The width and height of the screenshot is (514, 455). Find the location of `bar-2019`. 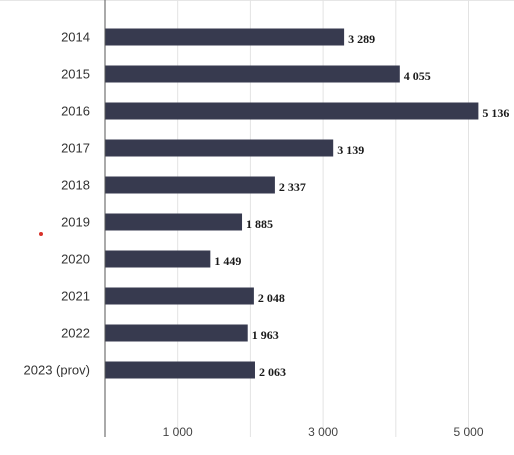

bar-2019 is located at coordinates (174, 222).